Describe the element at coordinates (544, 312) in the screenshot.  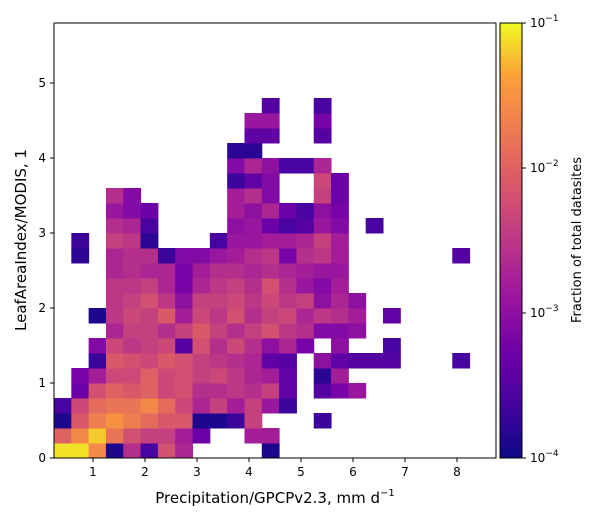
I see `colorbar-tick-label: 10⁻³` at that location.